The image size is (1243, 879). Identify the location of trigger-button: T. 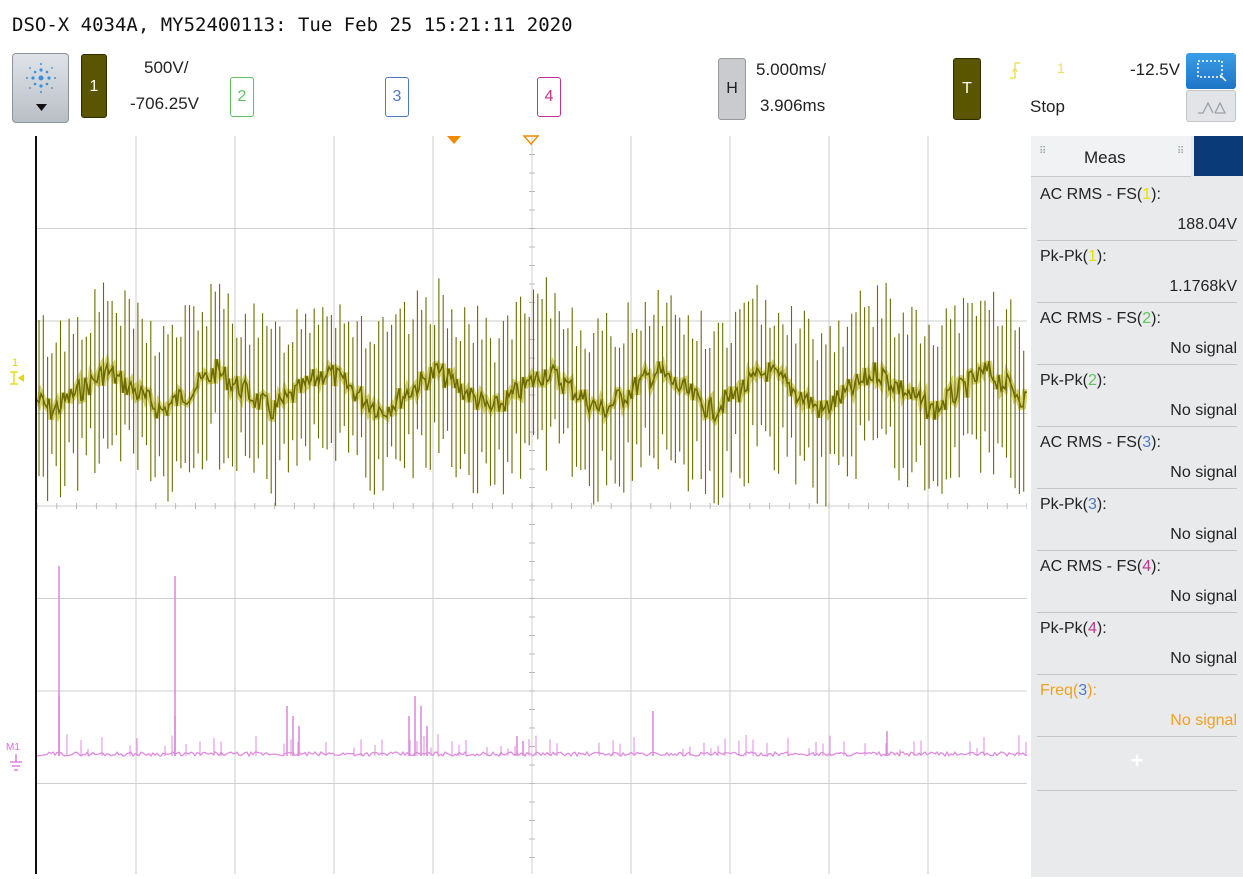
(967, 89).